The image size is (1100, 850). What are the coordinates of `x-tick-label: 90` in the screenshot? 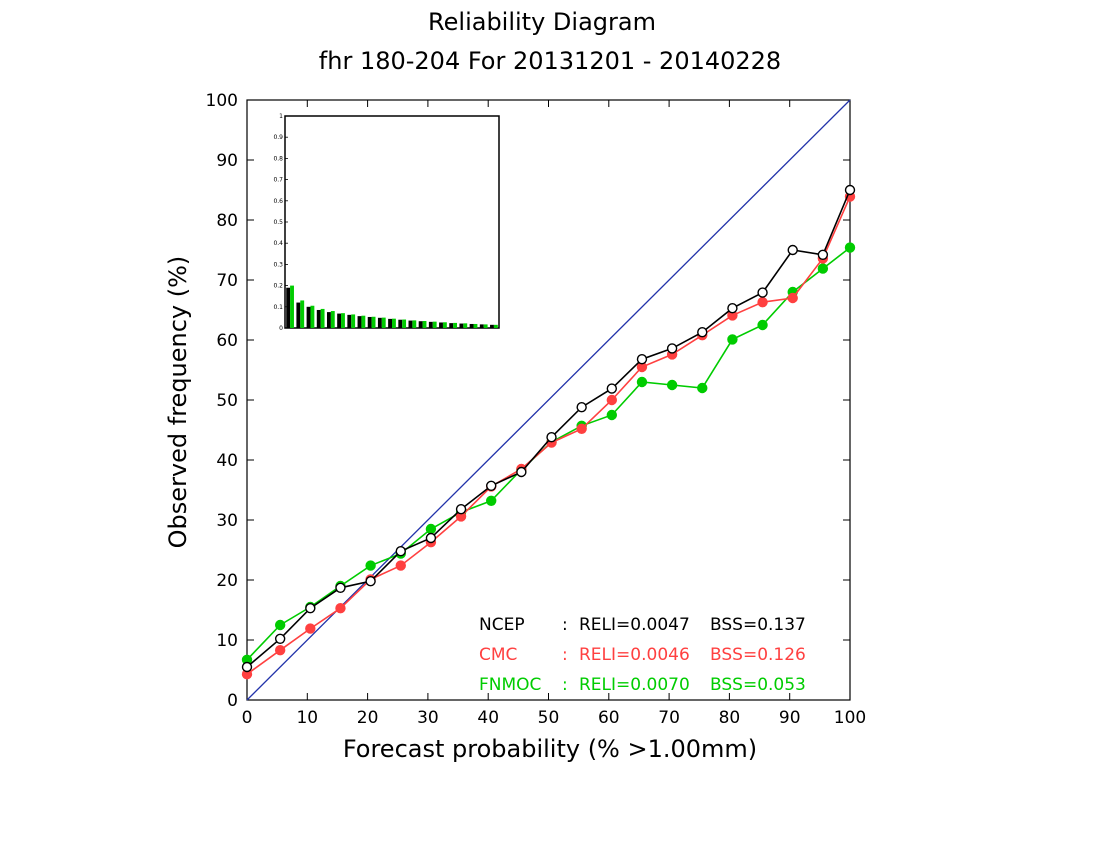 It's located at (790, 718).